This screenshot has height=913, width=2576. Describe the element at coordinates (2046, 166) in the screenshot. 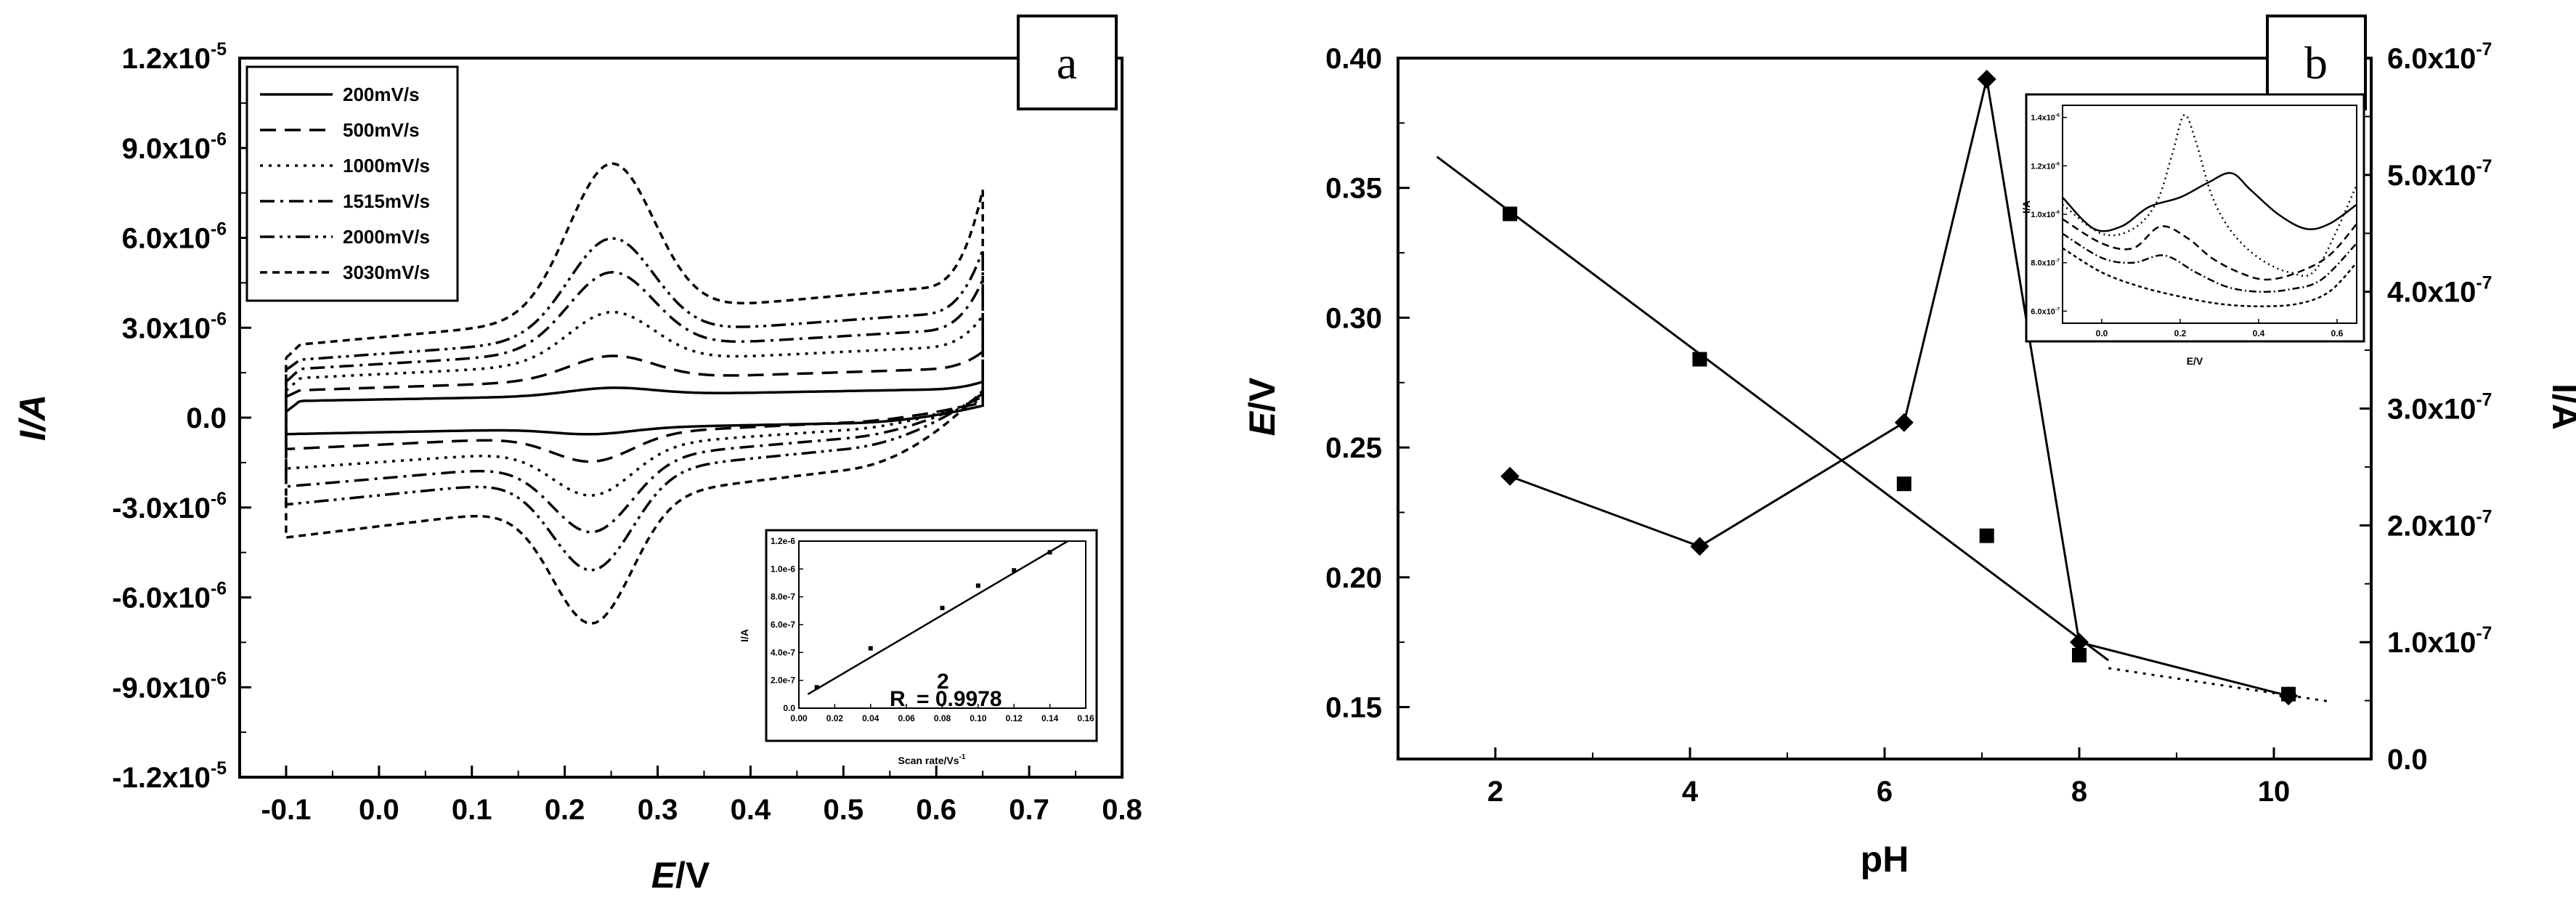

I see `panel-b-inset-y-tick-label: 1.2x10⁻⁶` at that location.